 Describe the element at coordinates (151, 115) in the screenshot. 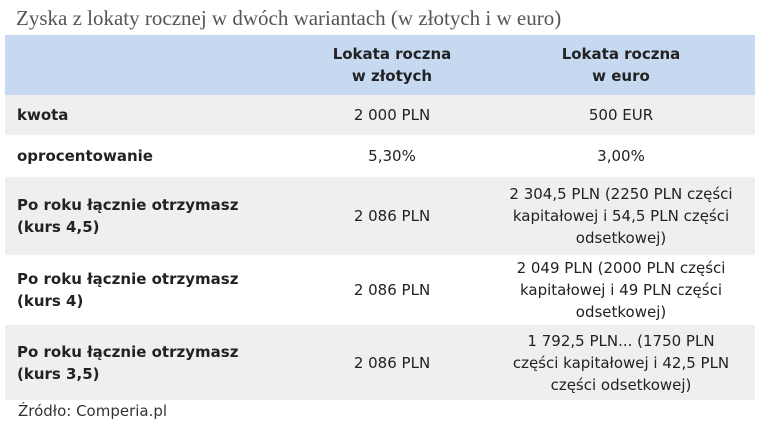

I see `cell: kwota` at that location.